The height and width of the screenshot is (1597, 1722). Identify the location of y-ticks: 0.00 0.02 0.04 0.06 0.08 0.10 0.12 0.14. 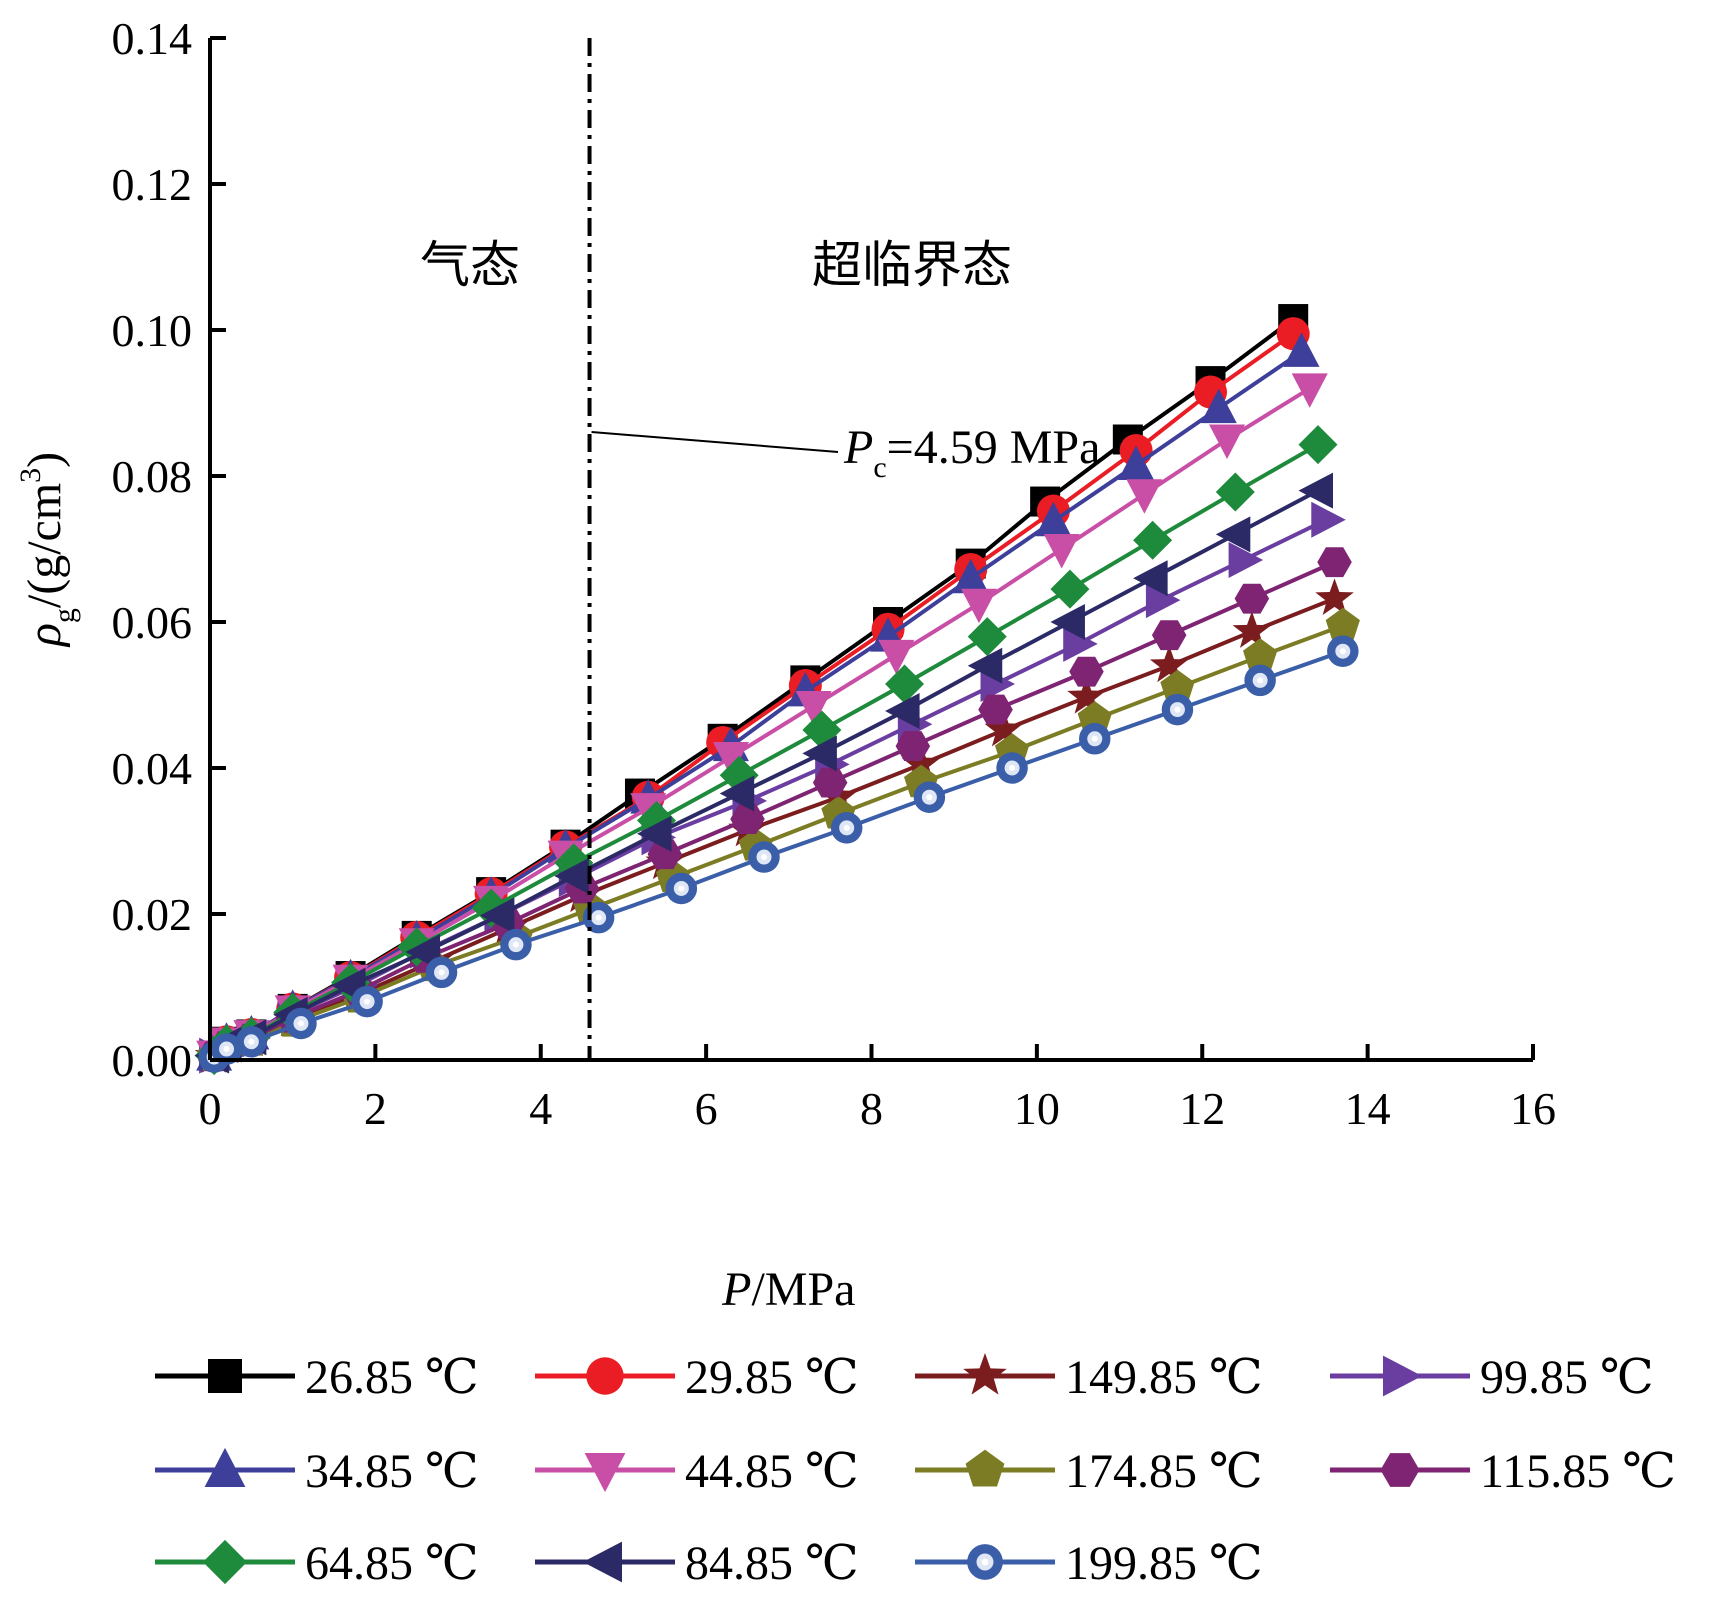
(169, 549).